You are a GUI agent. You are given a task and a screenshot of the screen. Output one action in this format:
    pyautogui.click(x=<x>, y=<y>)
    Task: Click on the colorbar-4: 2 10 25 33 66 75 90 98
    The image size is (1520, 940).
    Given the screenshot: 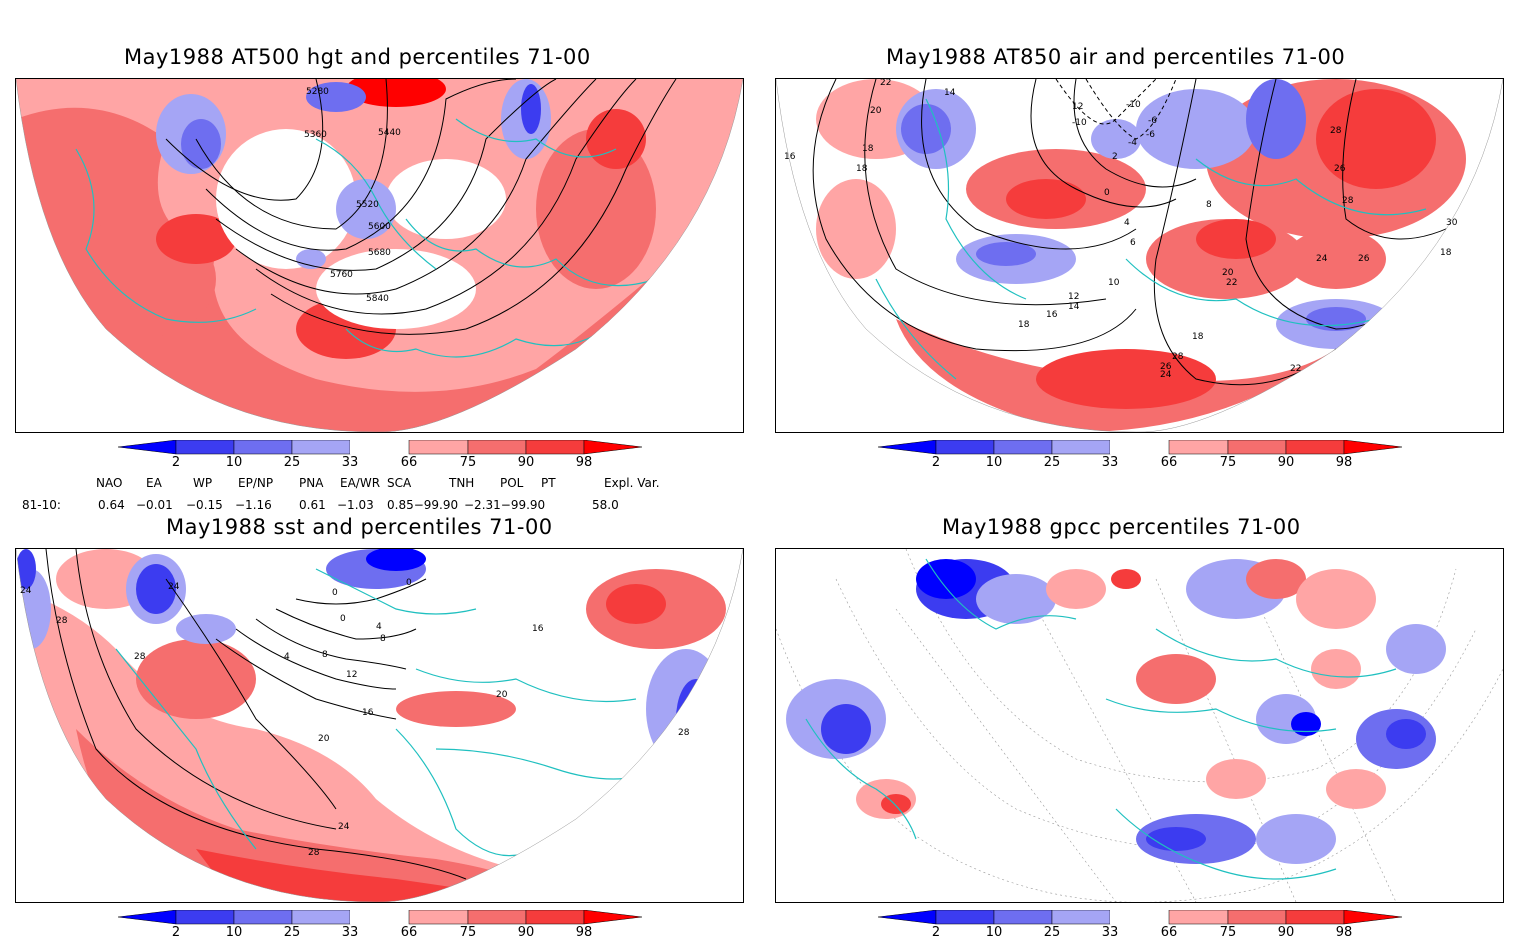 What is the action you would take?
    pyautogui.click(x=1140, y=924)
    